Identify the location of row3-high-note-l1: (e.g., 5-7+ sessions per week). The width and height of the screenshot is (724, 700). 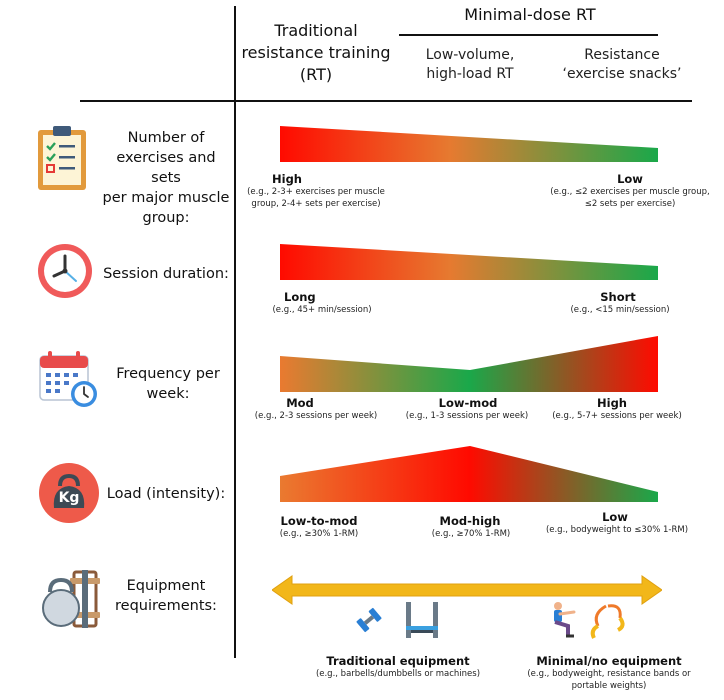
(617, 416).